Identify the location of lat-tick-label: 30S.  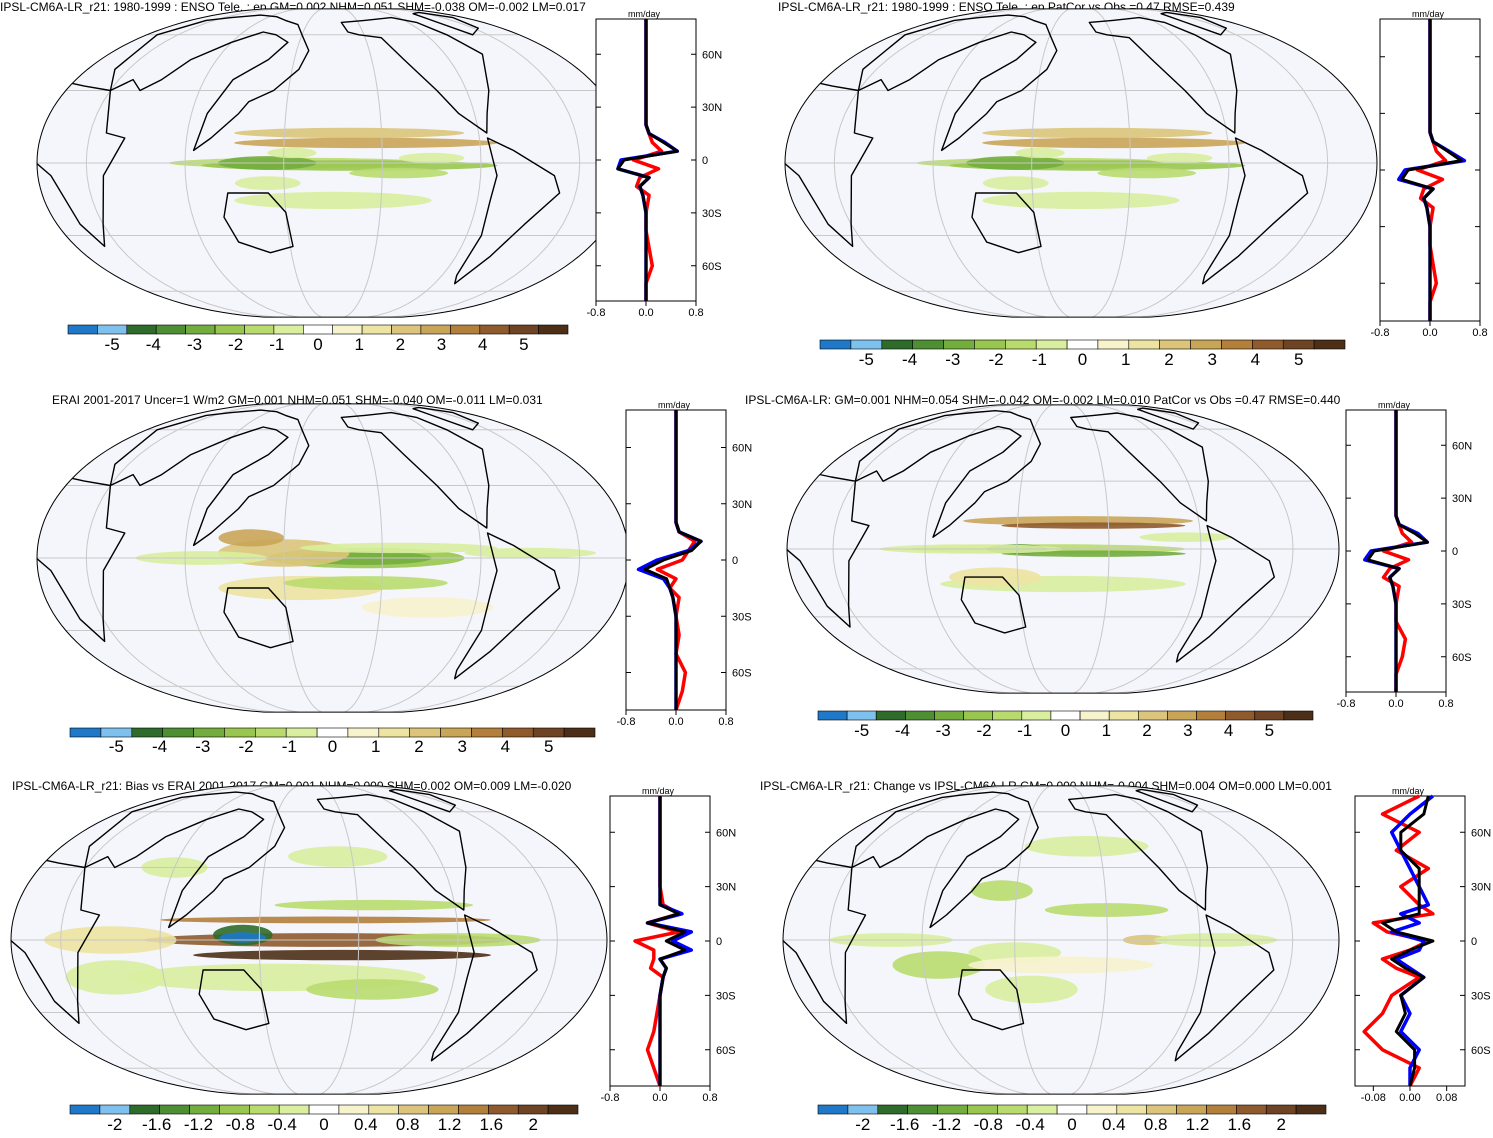
(742, 617).